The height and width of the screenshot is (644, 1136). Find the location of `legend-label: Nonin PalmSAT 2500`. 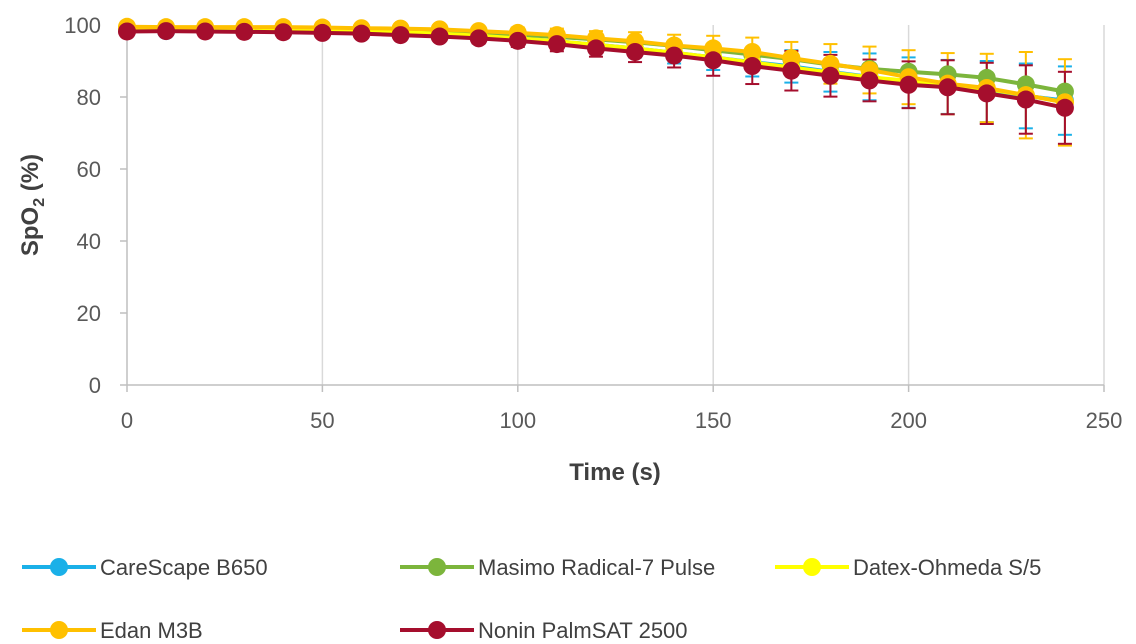

legend-label: Nonin PalmSAT 2500 is located at coordinates (583, 630).